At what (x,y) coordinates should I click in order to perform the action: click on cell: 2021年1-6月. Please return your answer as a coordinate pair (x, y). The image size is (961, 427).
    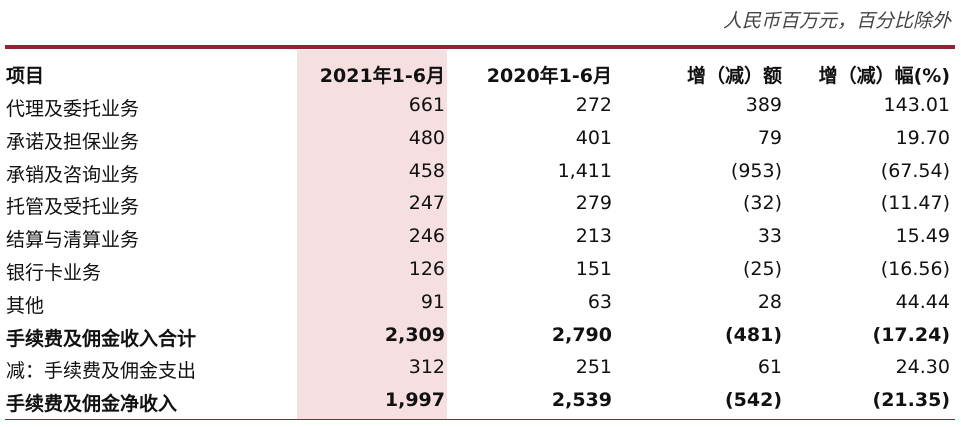
    Looking at the image, I should click on (382, 76).